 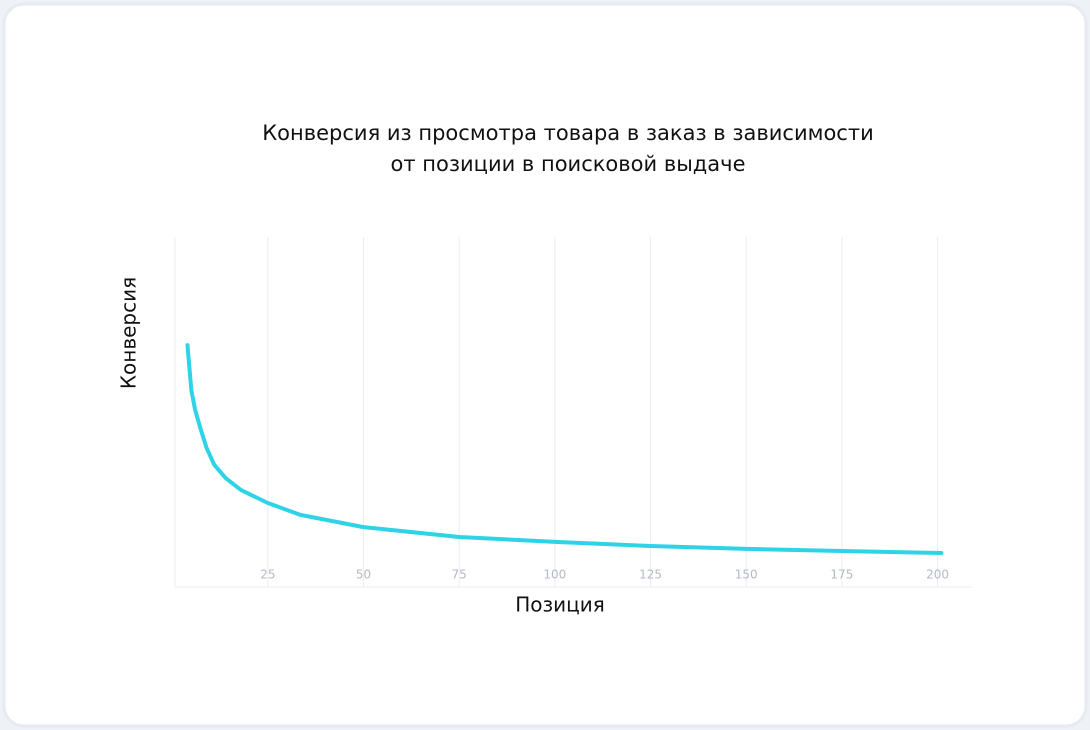 What do you see at coordinates (267, 575) in the screenshot?
I see `x-tick-label: 25` at bounding box center [267, 575].